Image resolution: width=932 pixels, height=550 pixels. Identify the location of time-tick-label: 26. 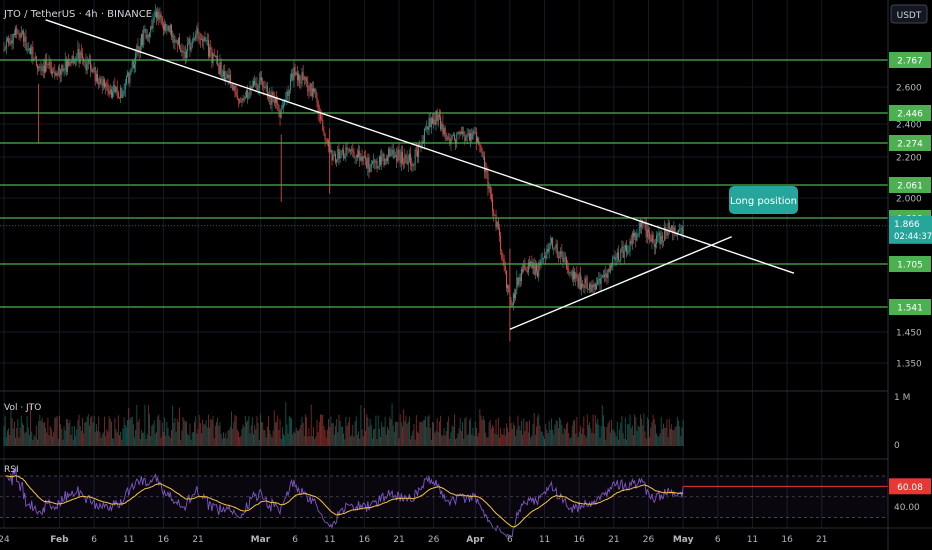
(434, 540).